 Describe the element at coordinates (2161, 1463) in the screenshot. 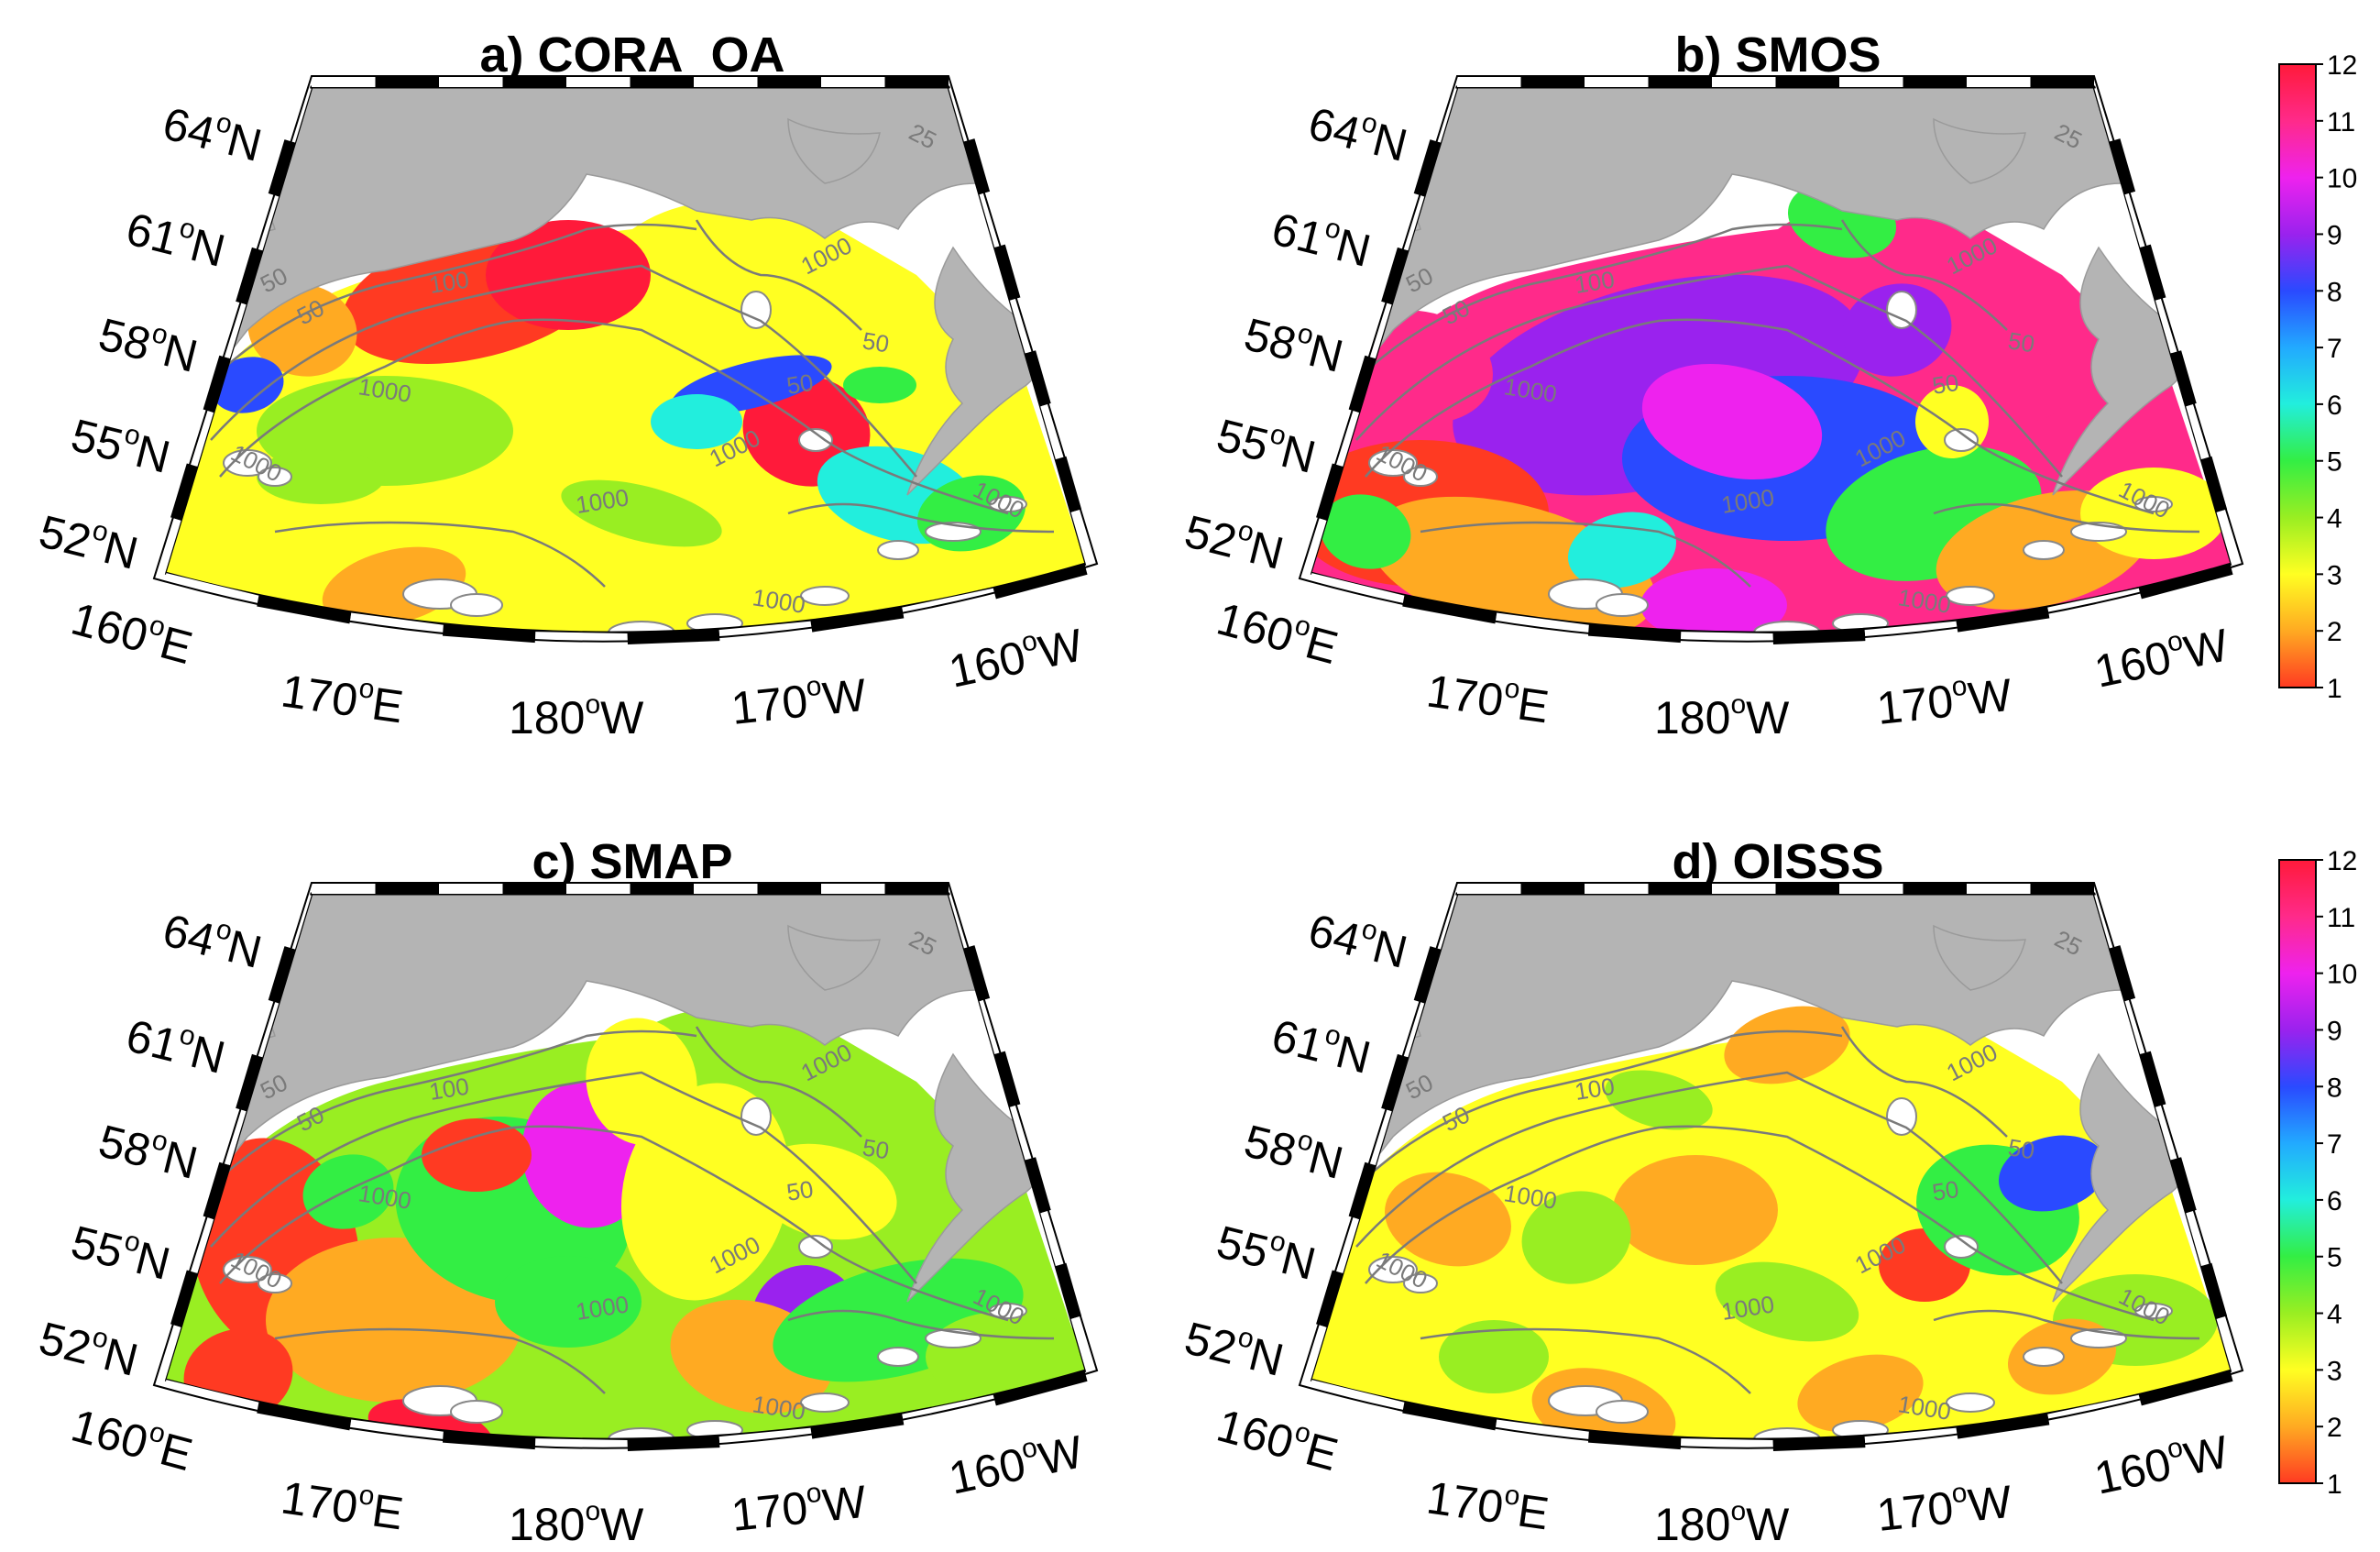

I see `longitude-label: 160oW` at that location.